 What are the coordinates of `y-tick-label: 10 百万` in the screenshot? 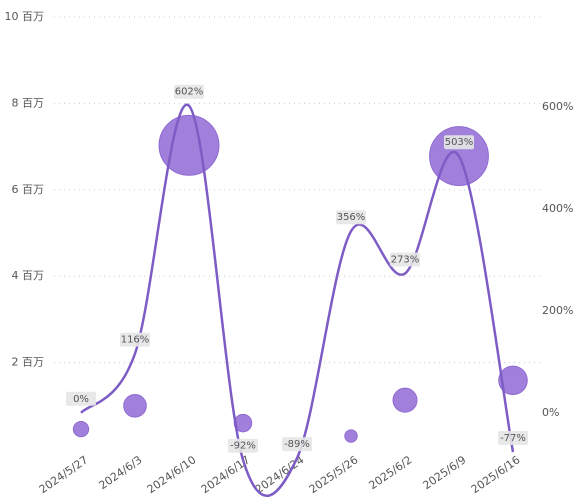 It's located at (25, 16).